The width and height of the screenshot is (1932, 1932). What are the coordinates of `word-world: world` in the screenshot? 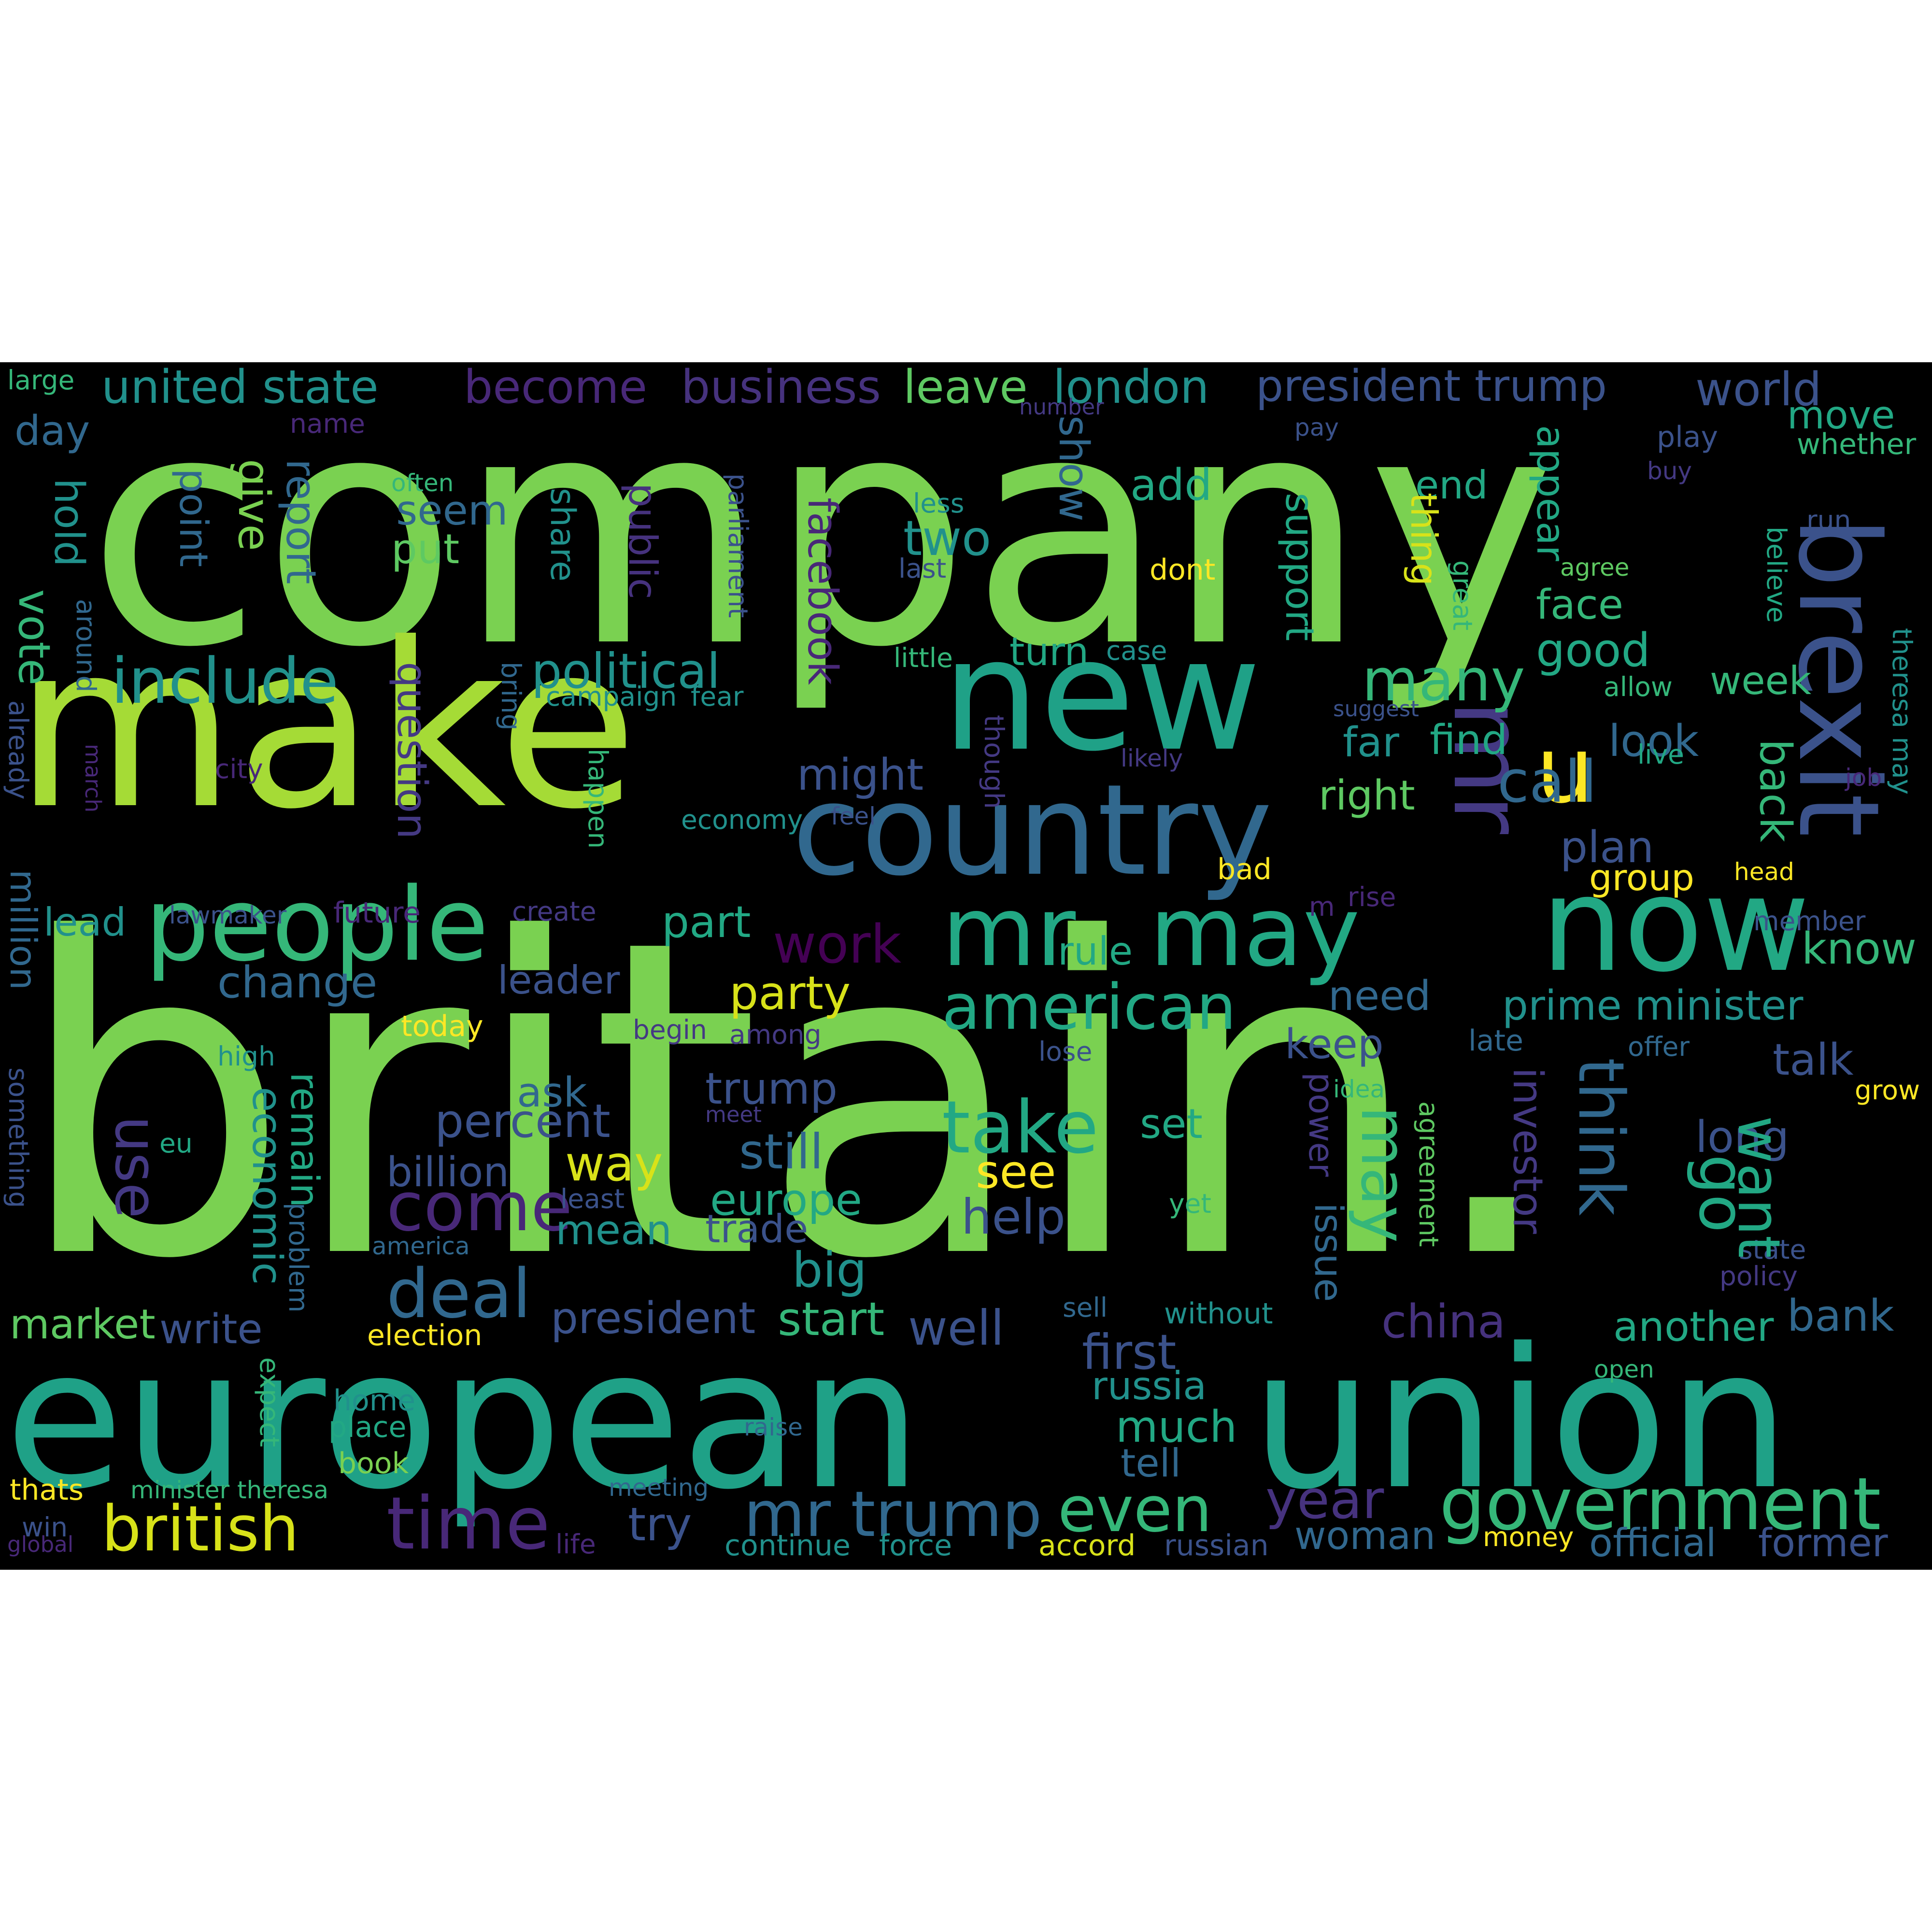 It's located at (1758, 389).